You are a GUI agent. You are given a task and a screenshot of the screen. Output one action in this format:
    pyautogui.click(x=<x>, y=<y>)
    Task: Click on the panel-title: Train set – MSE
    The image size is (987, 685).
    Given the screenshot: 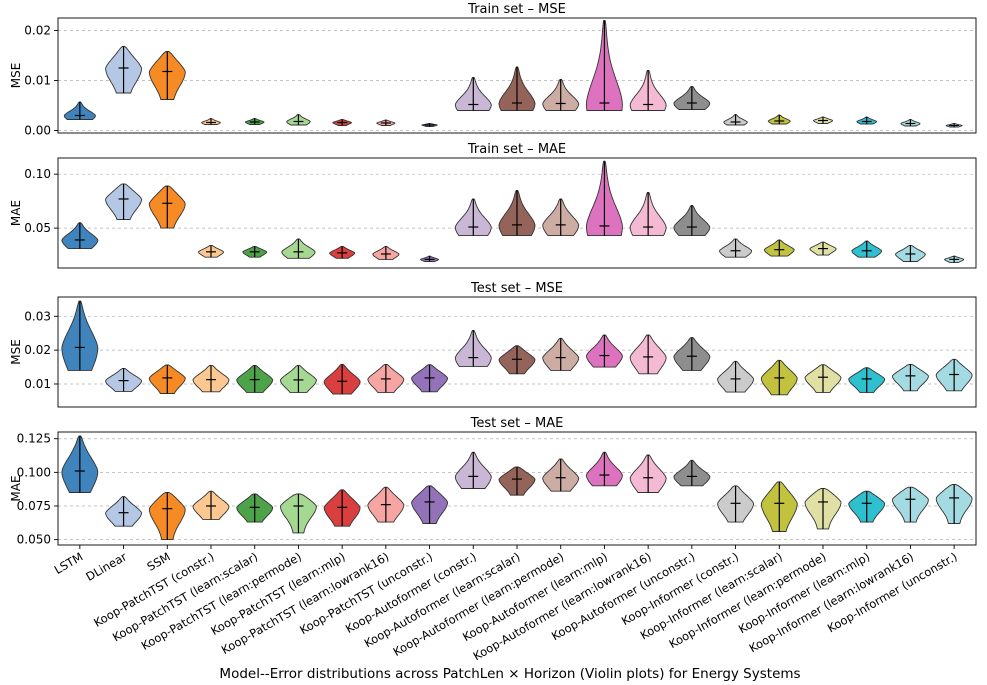 What is the action you would take?
    pyautogui.click(x=516, y=9)
    